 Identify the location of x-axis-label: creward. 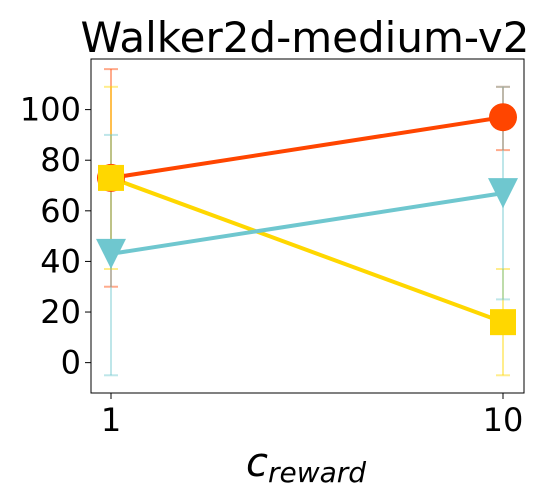
(306, 464).